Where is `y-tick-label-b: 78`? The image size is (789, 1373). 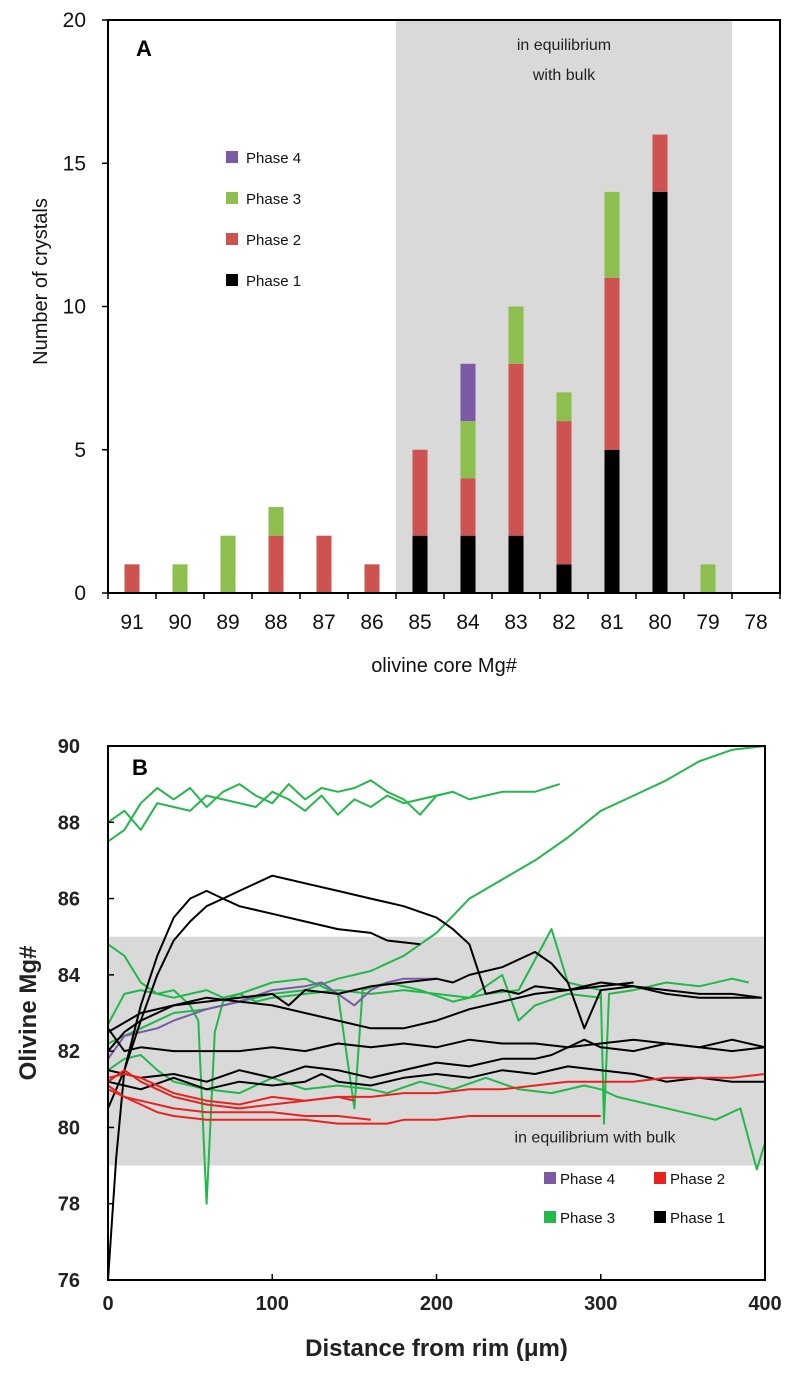
y-tick-label-b: 78 is located at coordinates (69, 1205).